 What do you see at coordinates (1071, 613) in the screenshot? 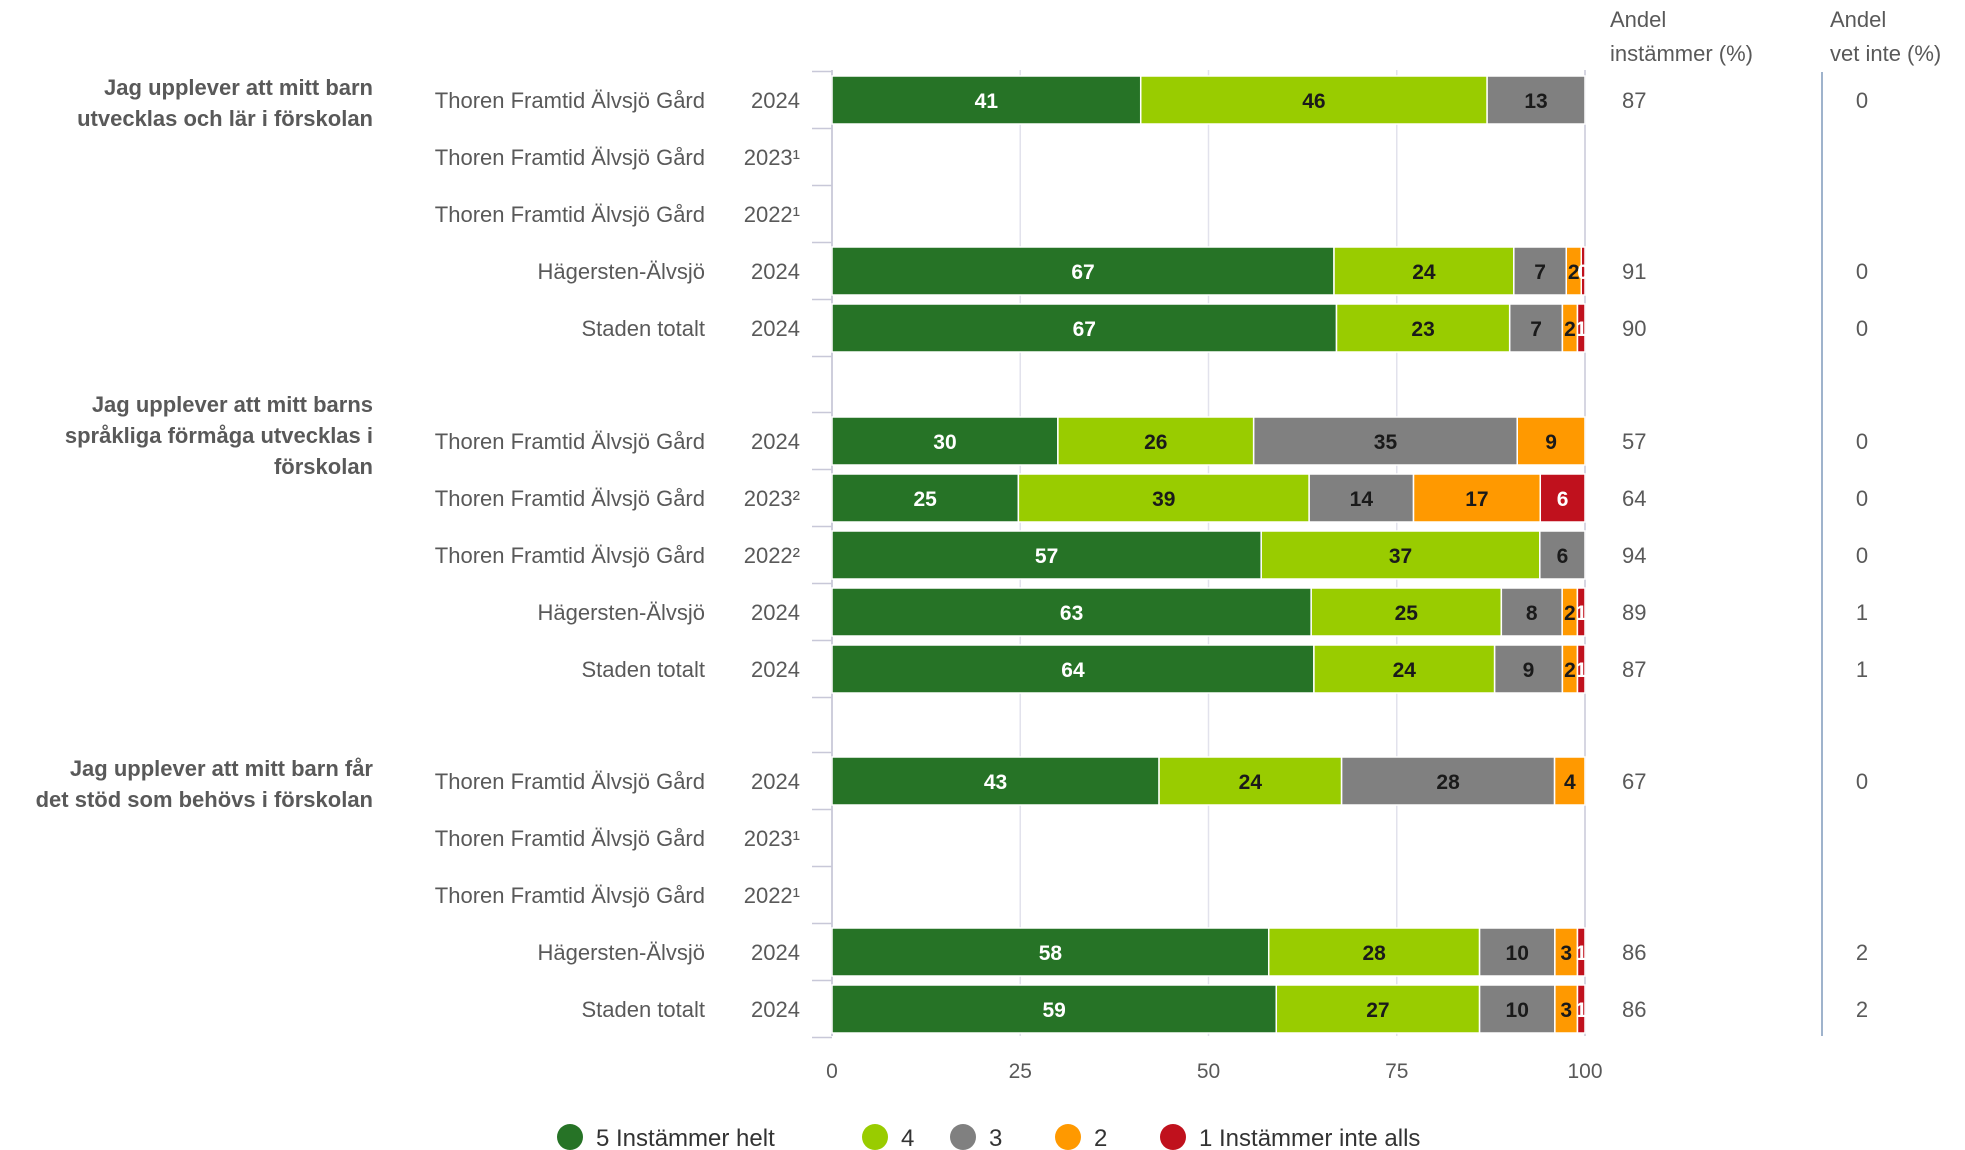
I see `data-label: 63` at bounding box center [1071, 613].